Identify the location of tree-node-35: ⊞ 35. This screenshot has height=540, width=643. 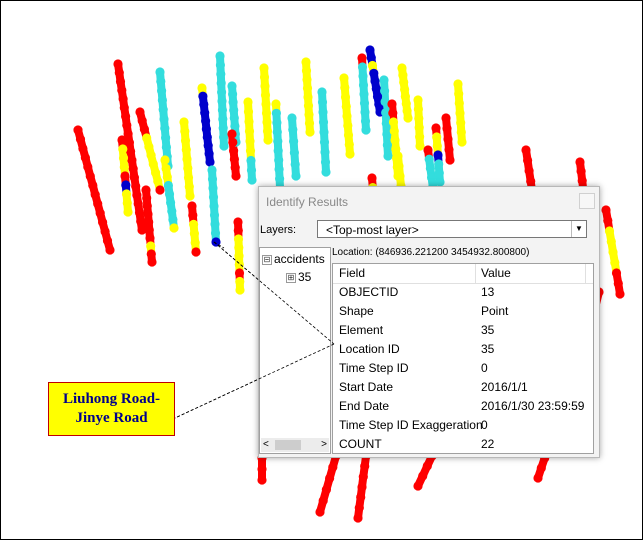
(298, 277).